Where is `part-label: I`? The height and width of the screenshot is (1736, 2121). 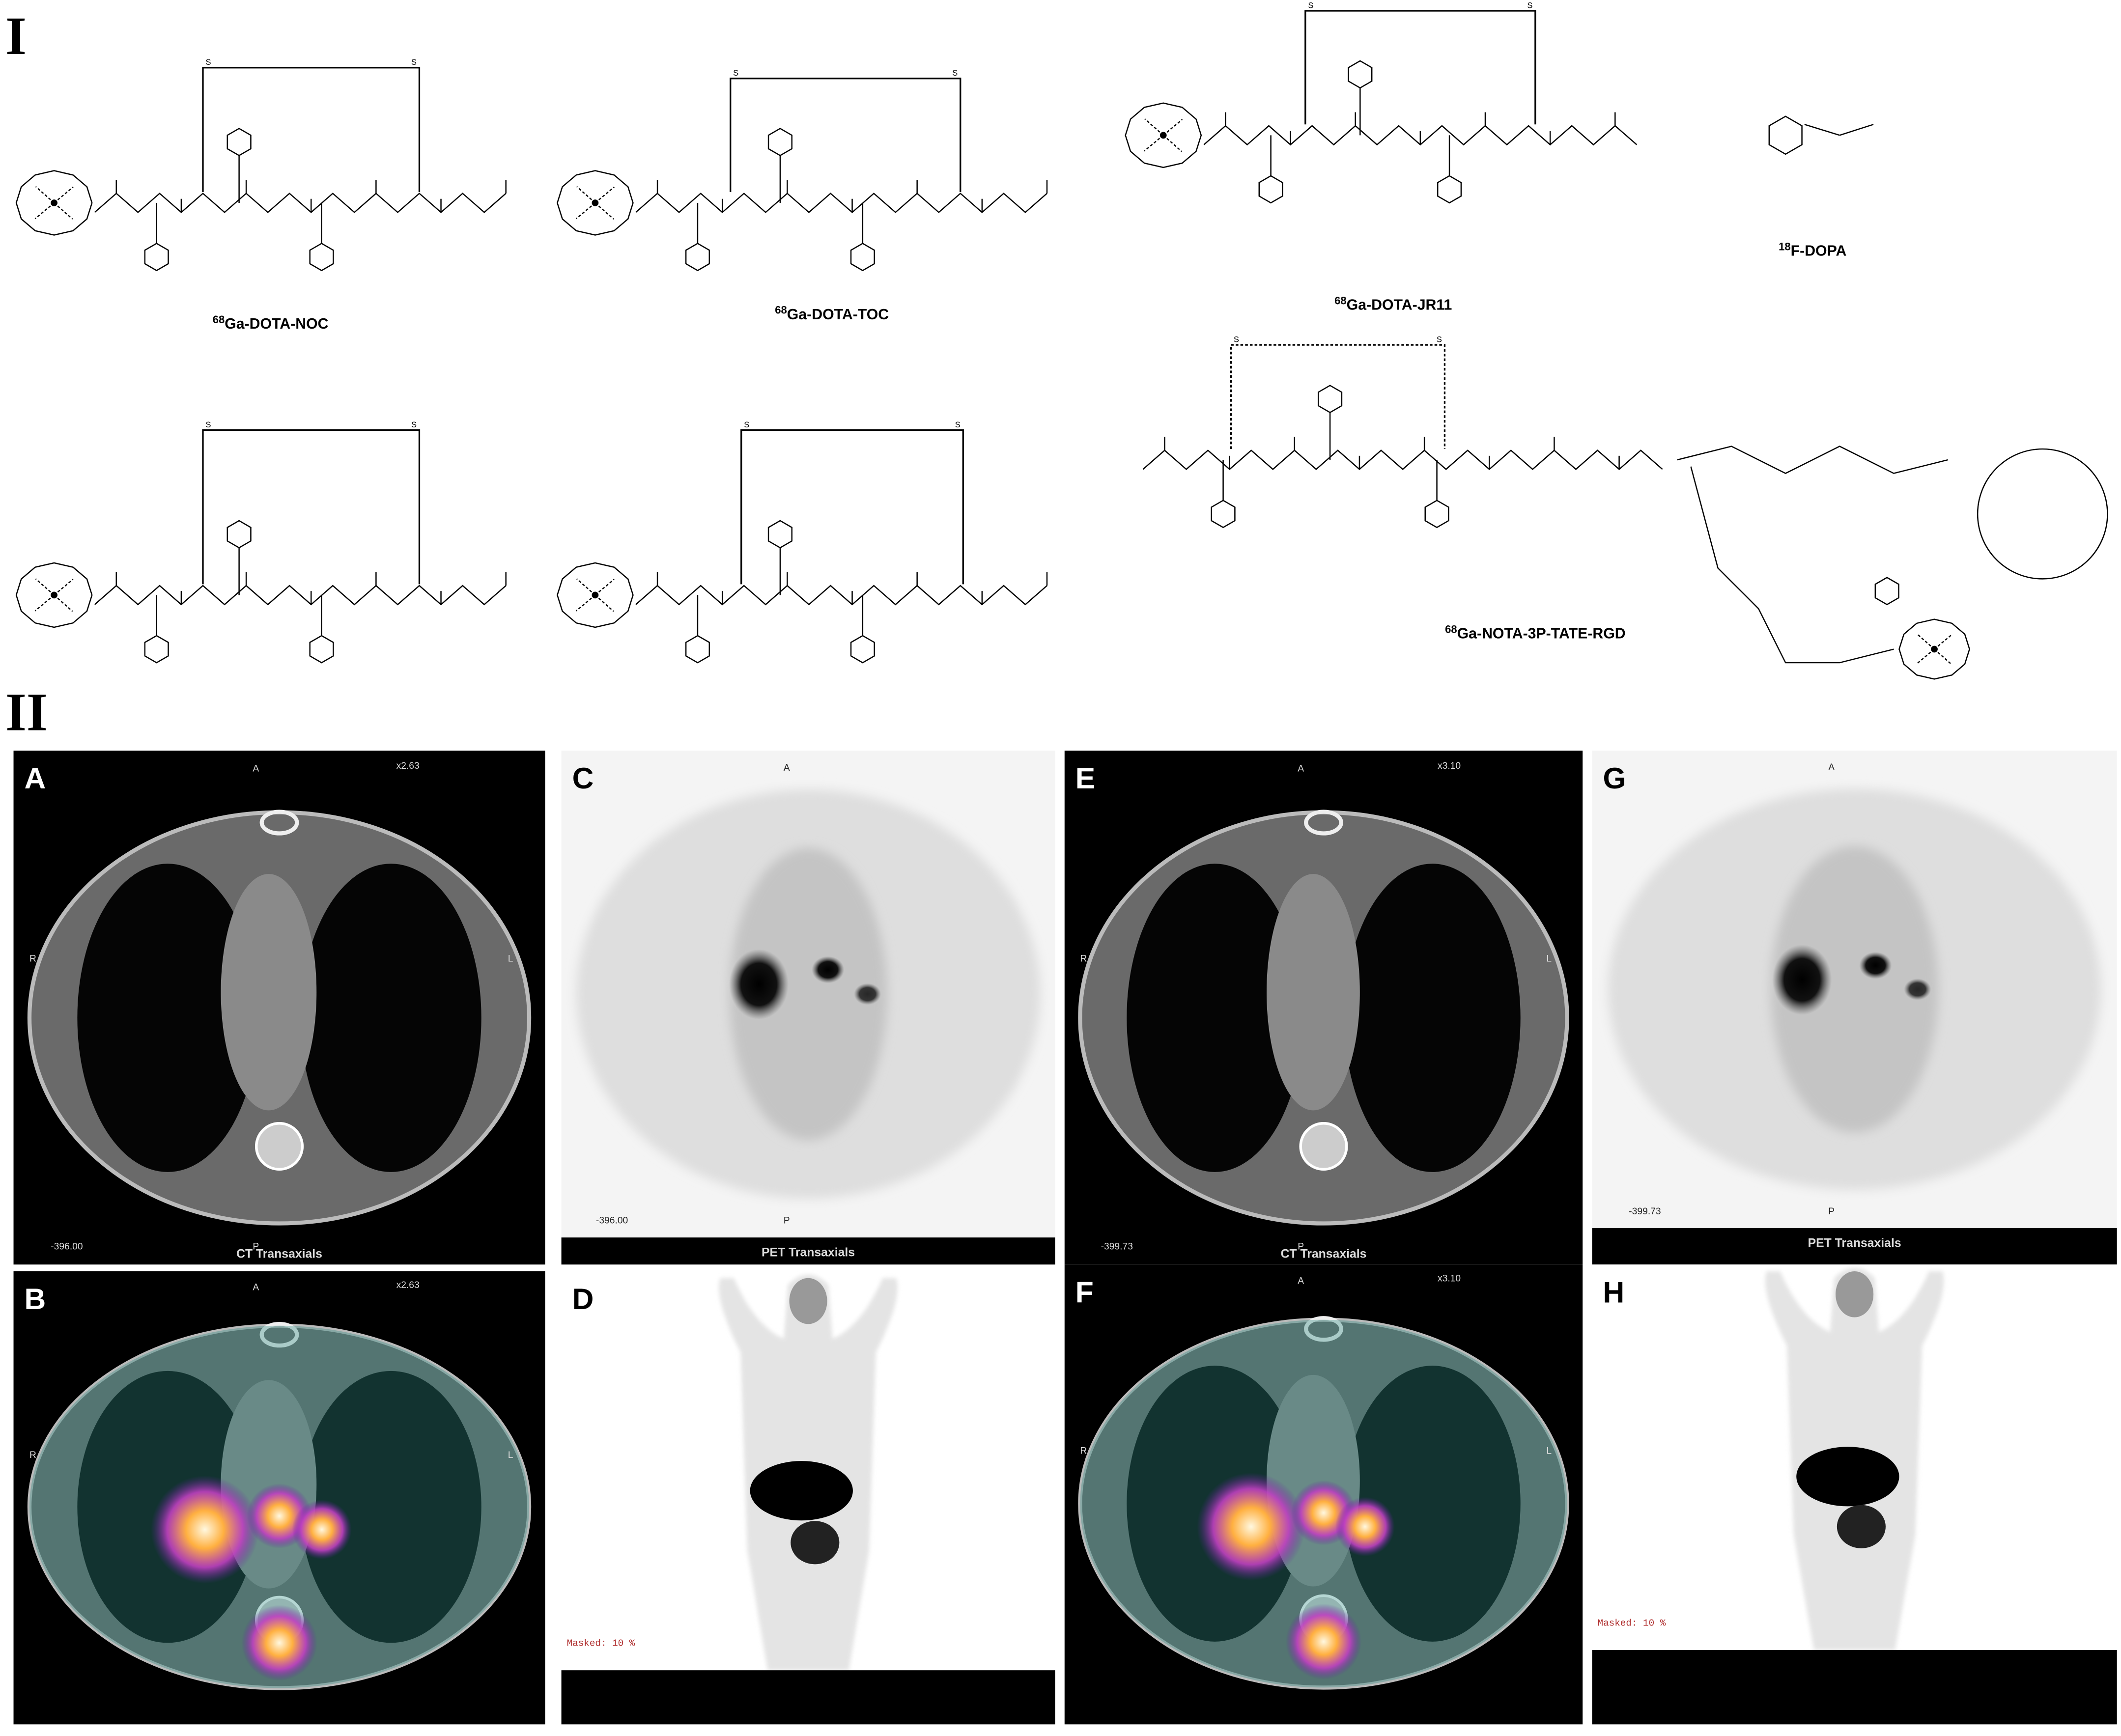 part-label: I is located at coordinates (16, 36).